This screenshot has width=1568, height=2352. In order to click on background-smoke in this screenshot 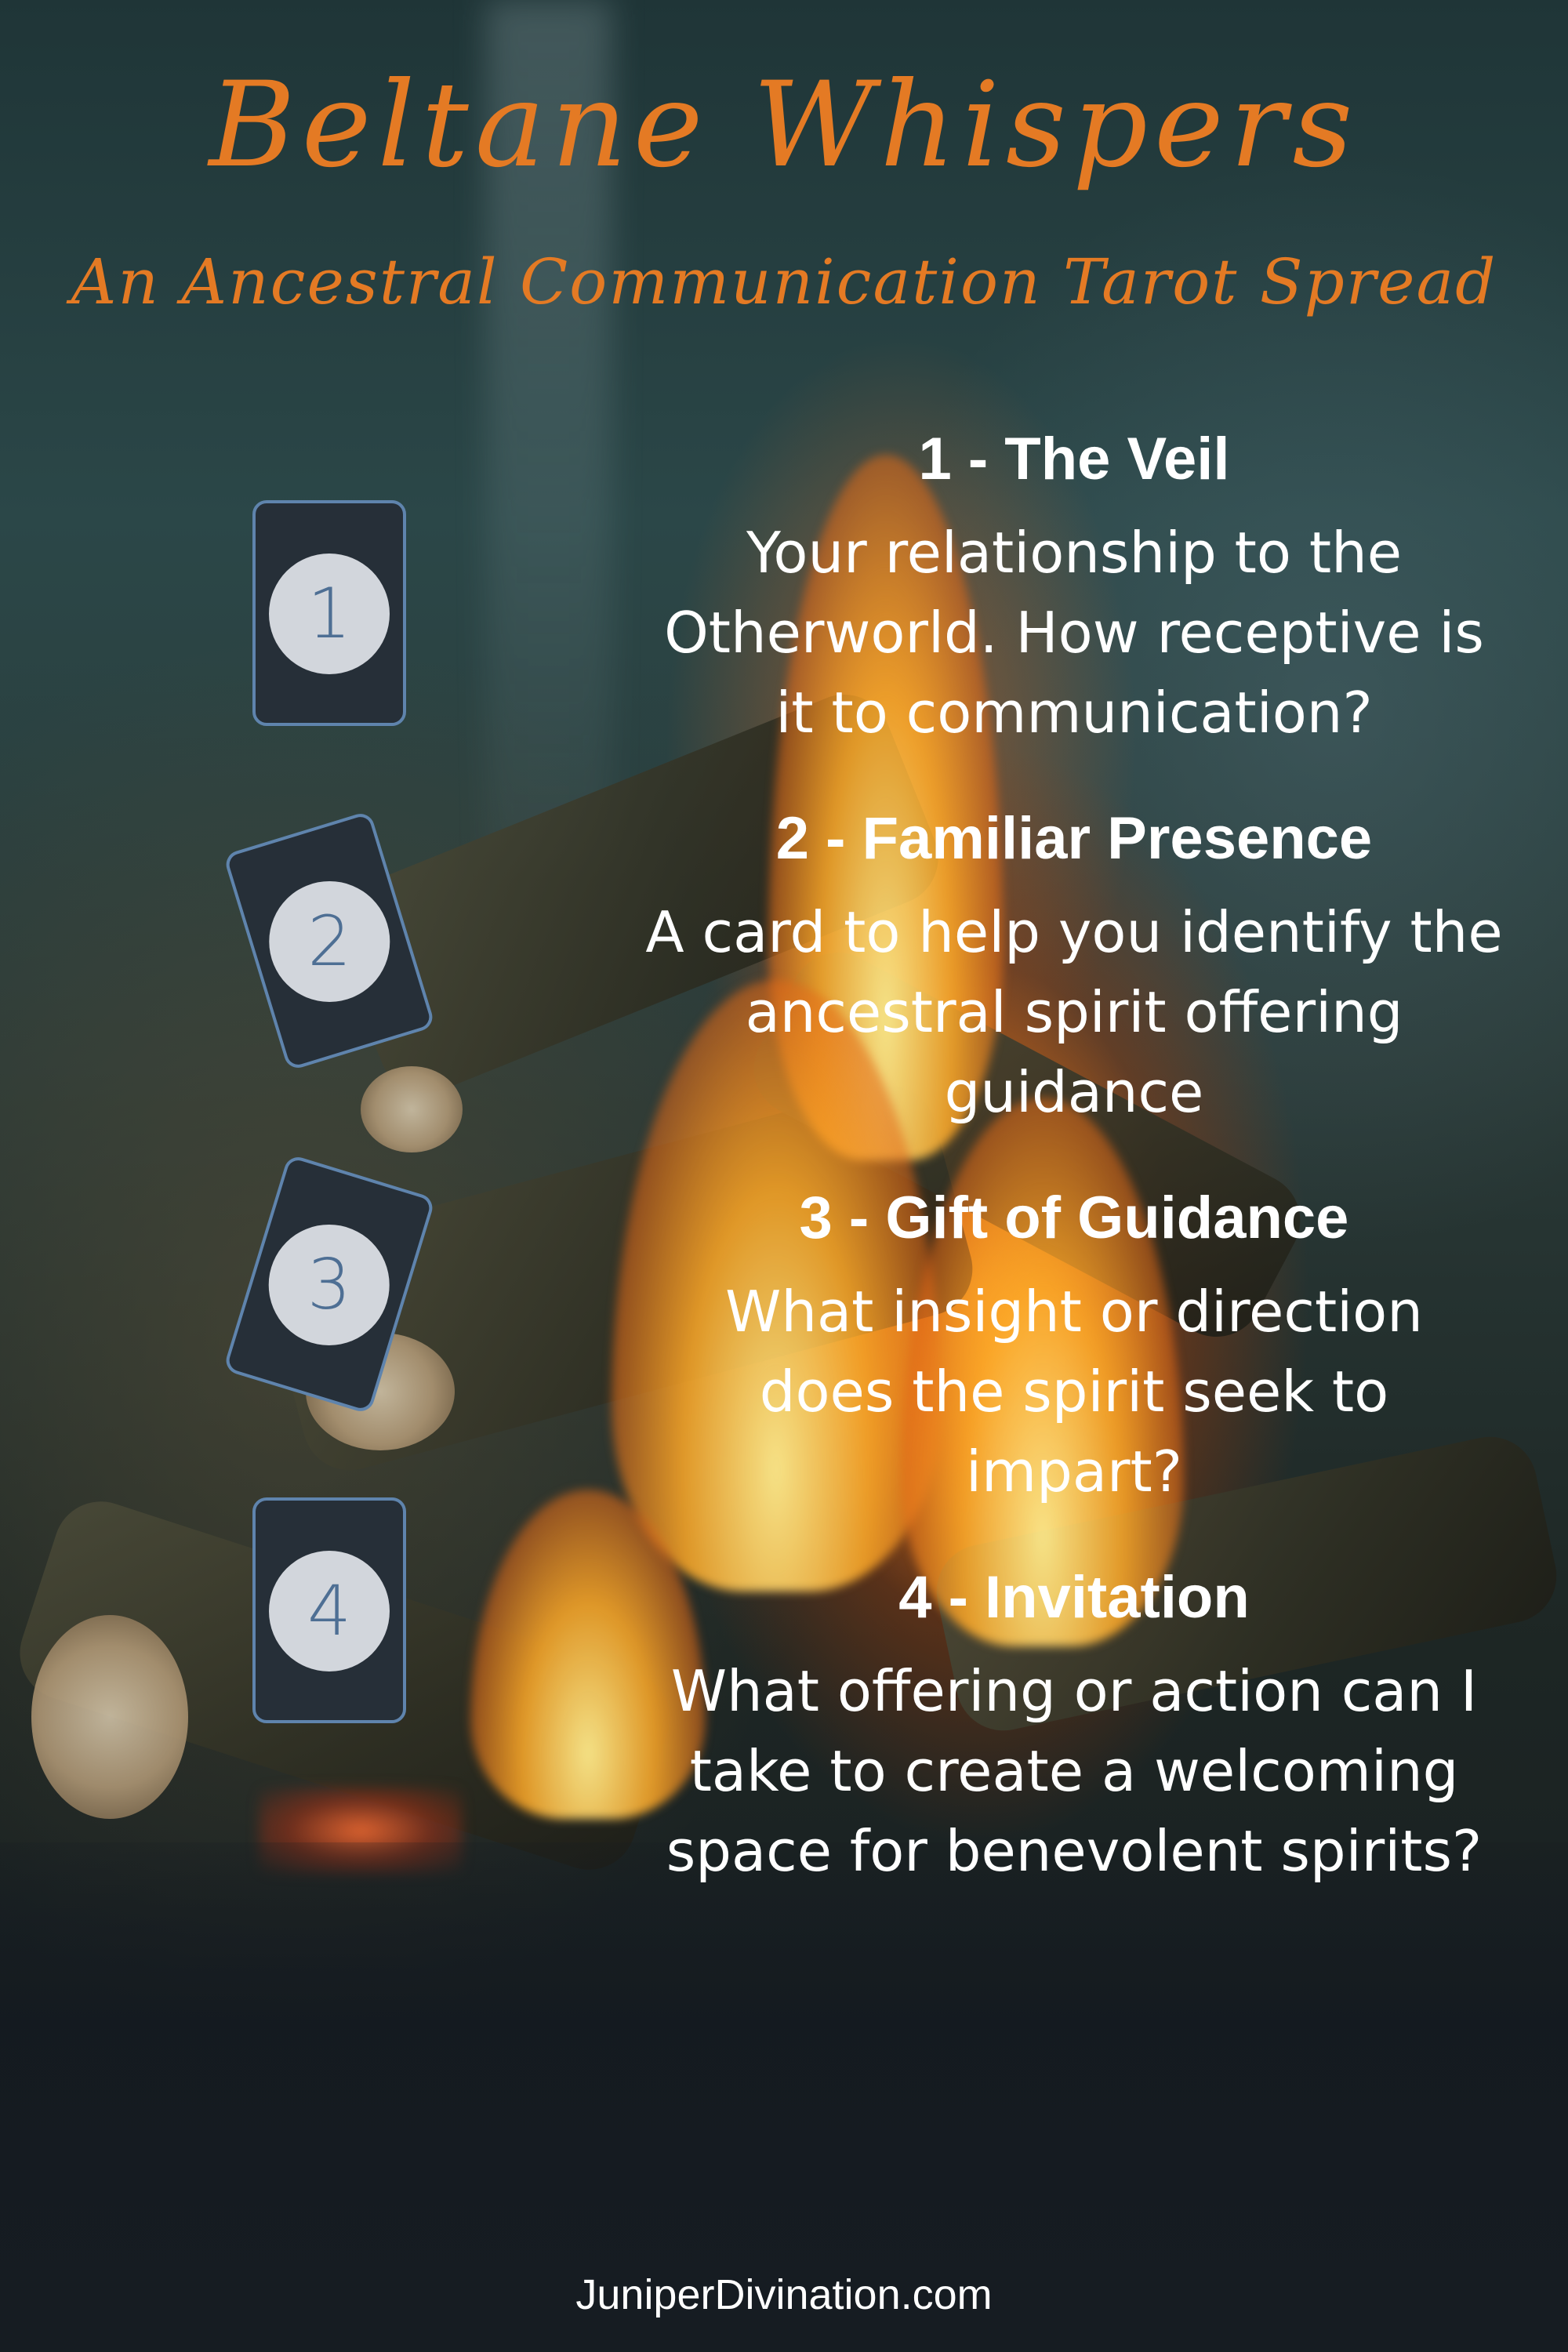, I will do `click(549, 431)`.